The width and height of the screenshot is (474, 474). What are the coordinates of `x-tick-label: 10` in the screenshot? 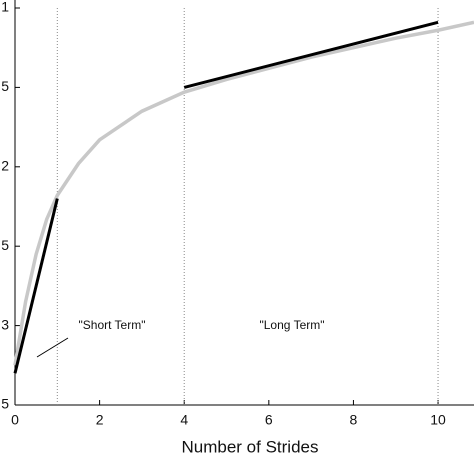 It's located at (438, 420).